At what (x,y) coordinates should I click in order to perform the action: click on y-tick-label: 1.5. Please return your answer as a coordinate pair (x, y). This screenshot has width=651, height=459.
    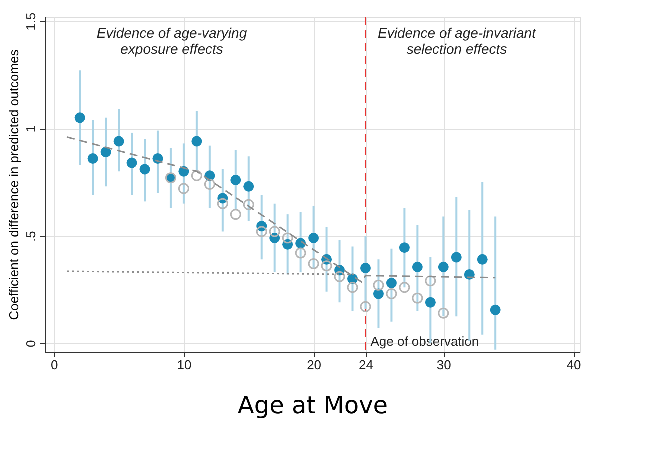
    Looking at the image, I should click on (31, 21).